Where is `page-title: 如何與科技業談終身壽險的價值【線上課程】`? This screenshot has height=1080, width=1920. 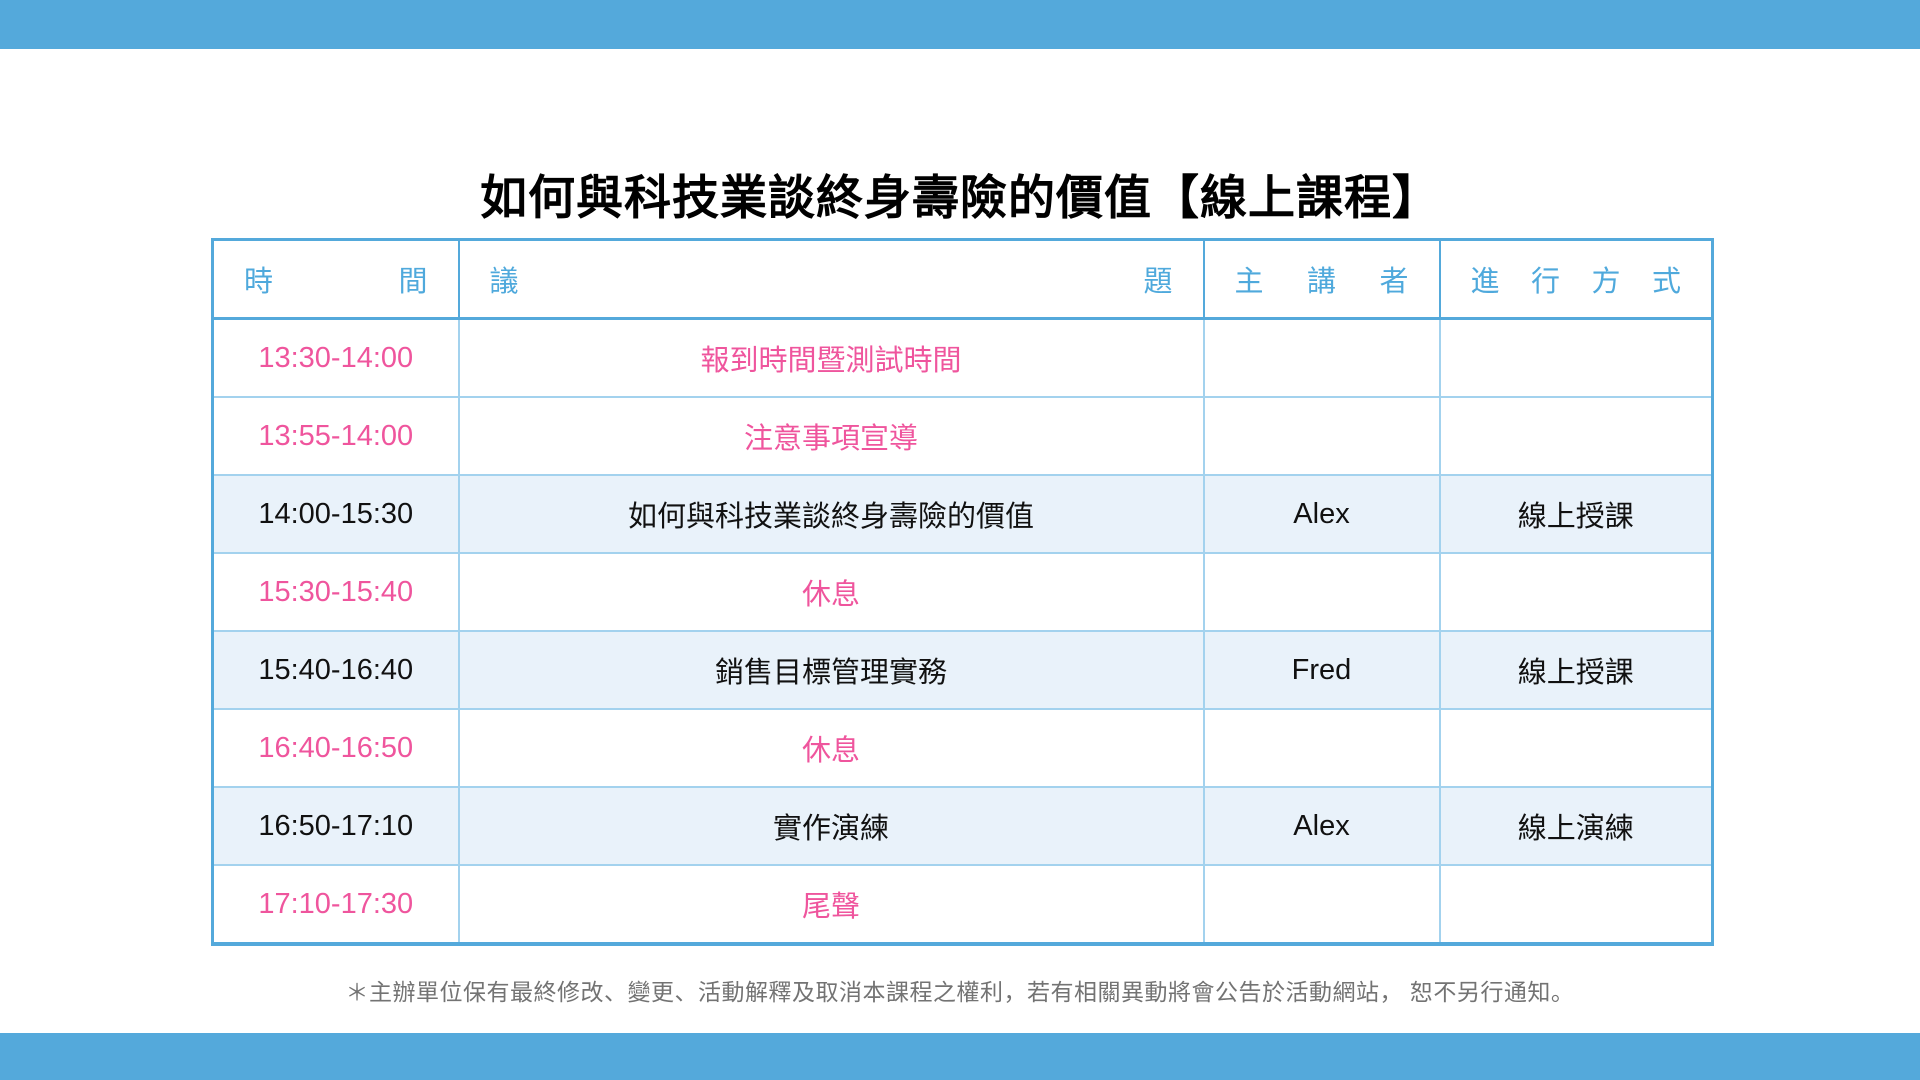
page-title: 如何與科技業談終身壽險的價值【線上課程】 is located at coordinates (960, 198).